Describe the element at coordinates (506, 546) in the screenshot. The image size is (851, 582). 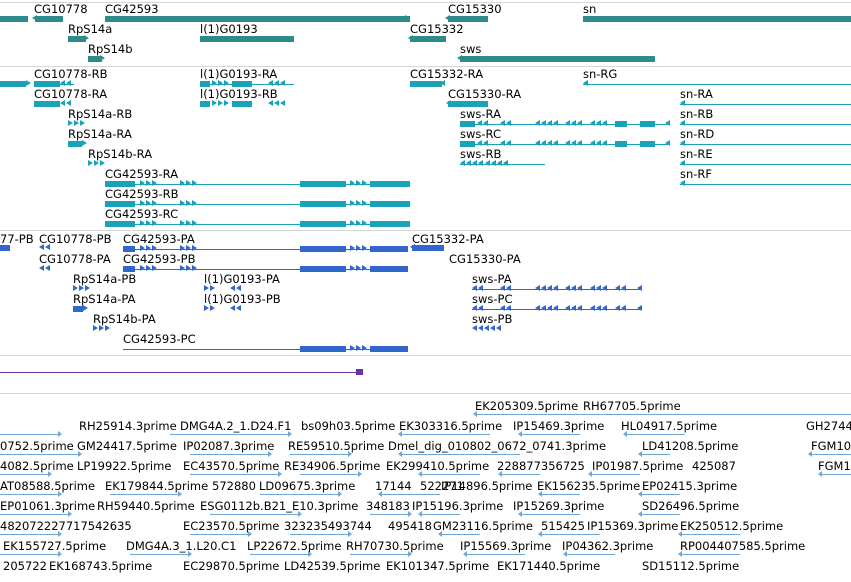
I see `est-label: IP15569.3prime` at that location.